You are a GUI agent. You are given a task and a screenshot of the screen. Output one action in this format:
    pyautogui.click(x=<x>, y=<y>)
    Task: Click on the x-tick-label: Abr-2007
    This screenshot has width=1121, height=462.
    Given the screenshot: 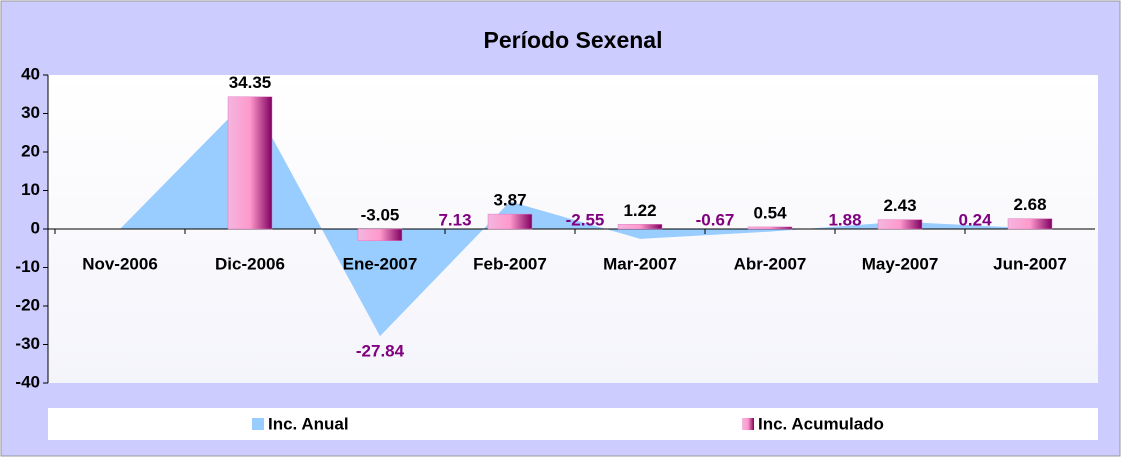 What is the action you would take?
    pyautogui.click(x=770, y=263)
    